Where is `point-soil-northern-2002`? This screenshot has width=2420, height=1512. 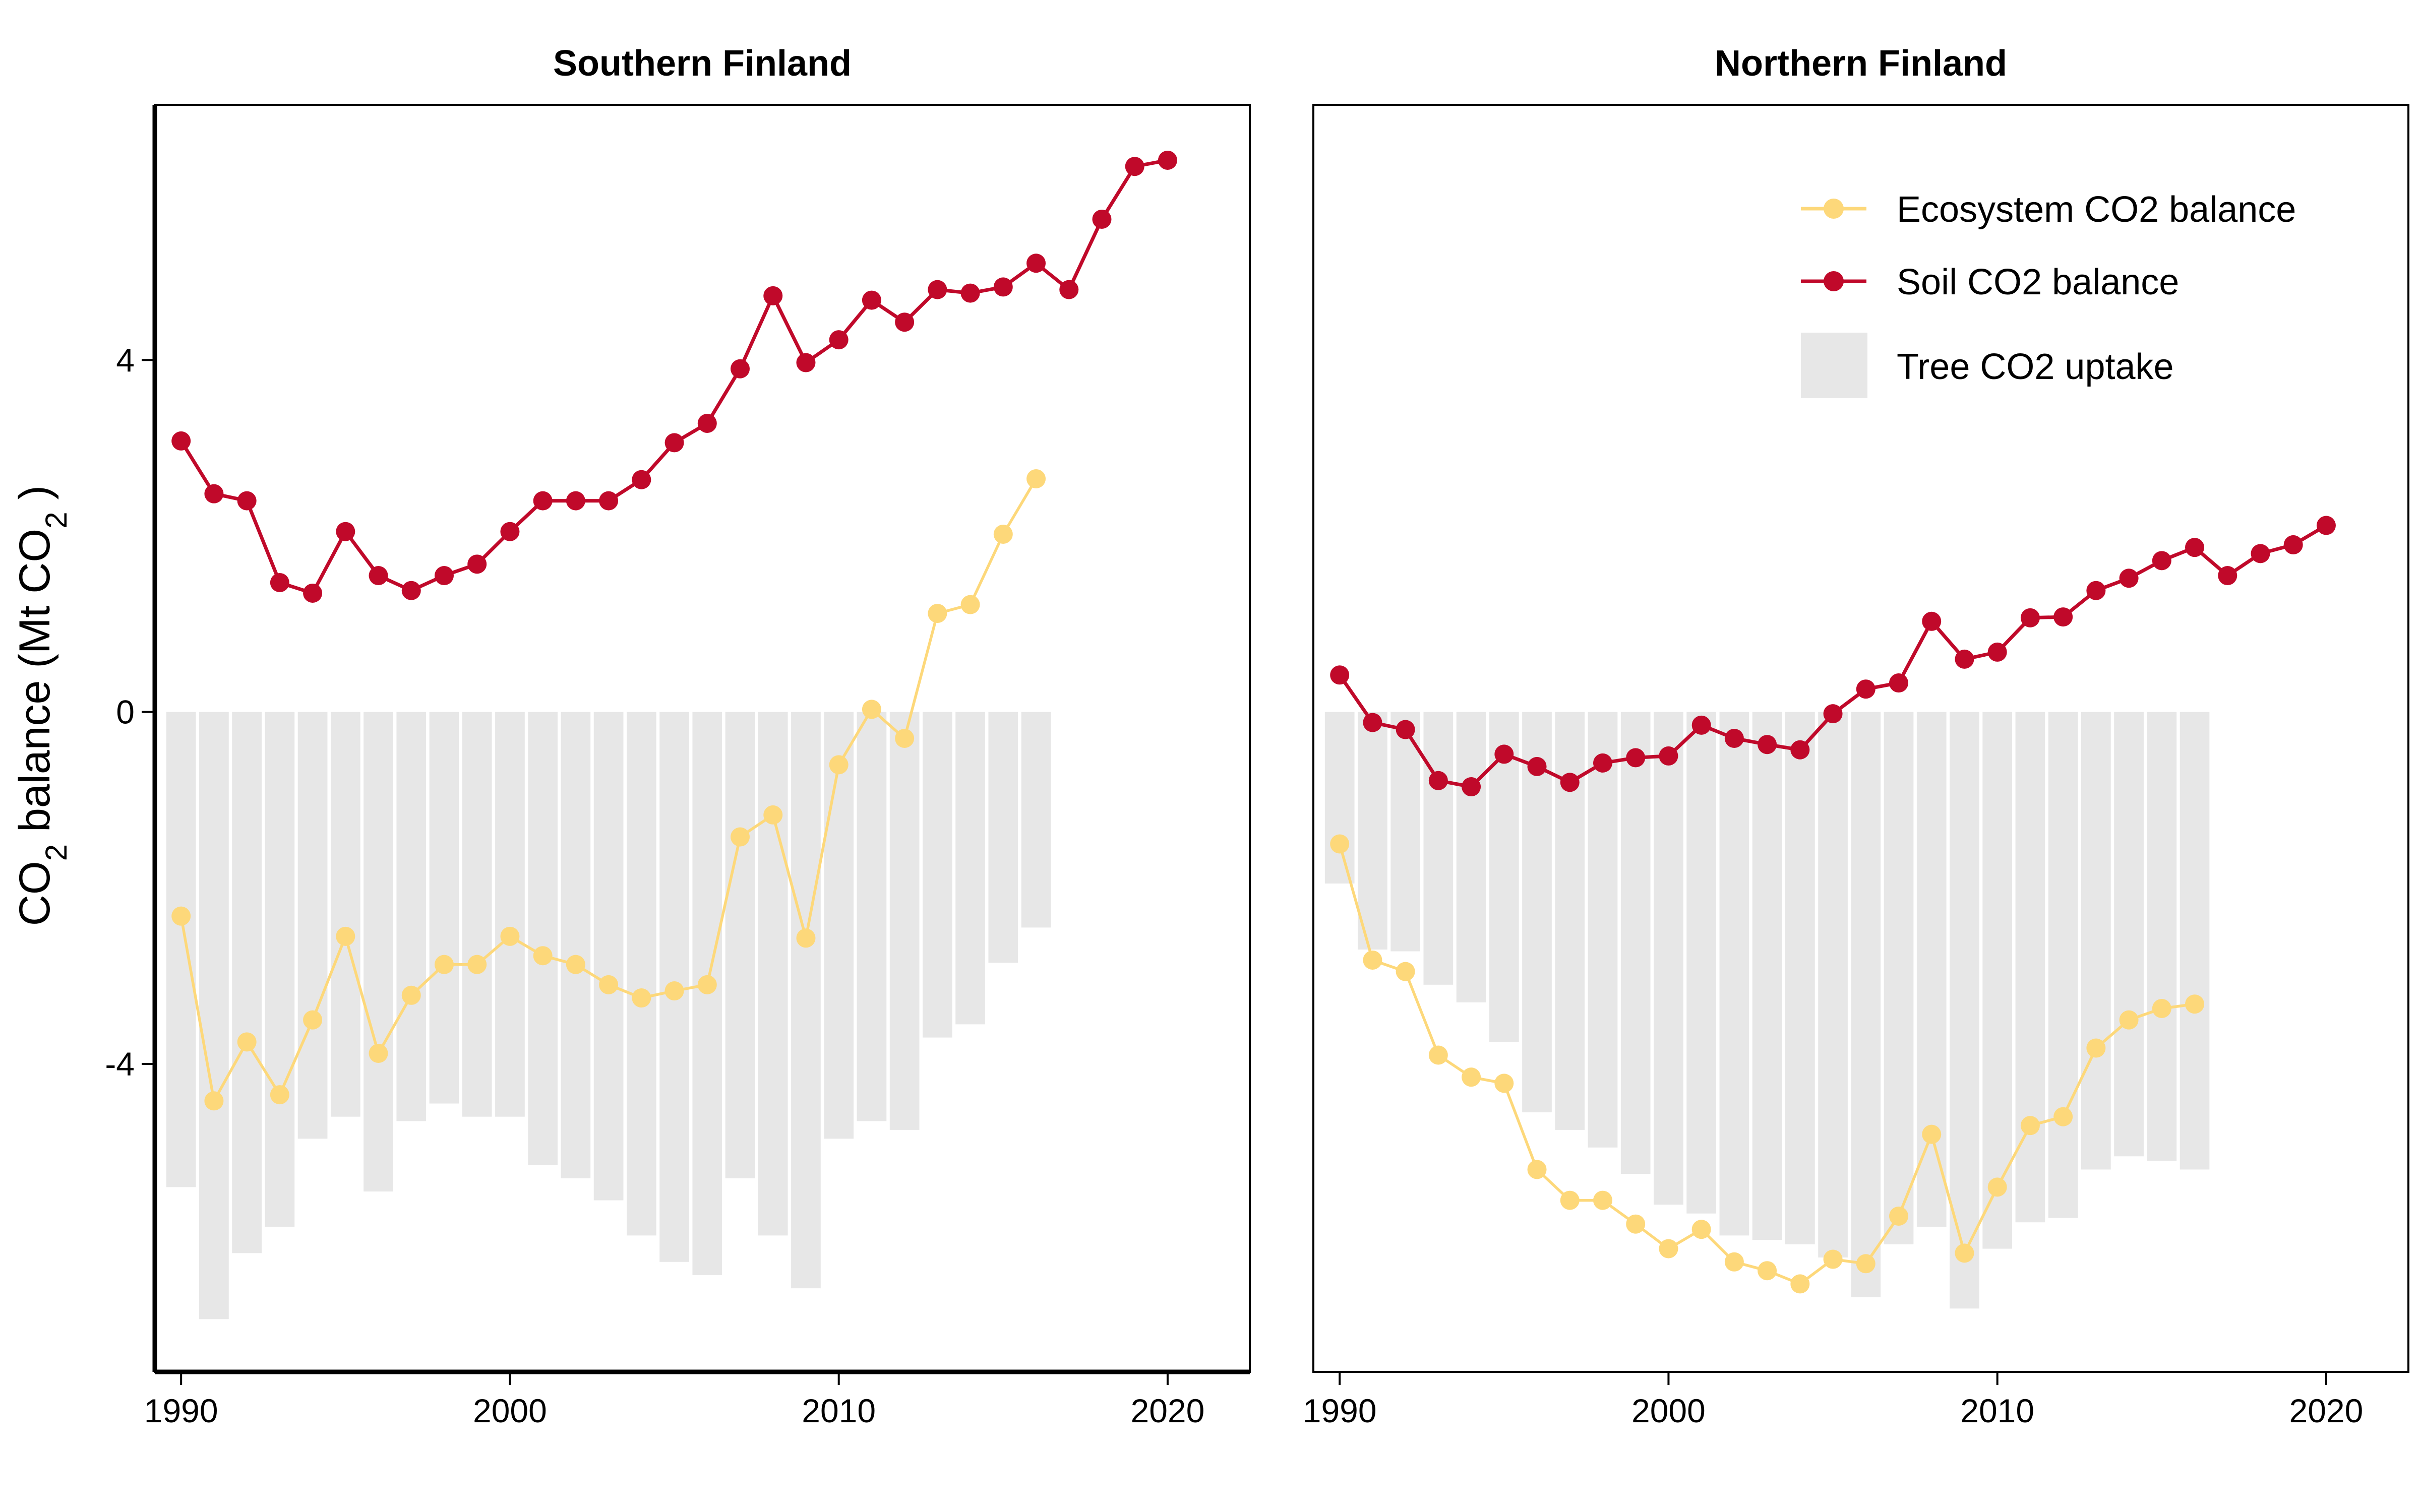
point-soil-northern-2002 is located at coordinates (1734, 738).